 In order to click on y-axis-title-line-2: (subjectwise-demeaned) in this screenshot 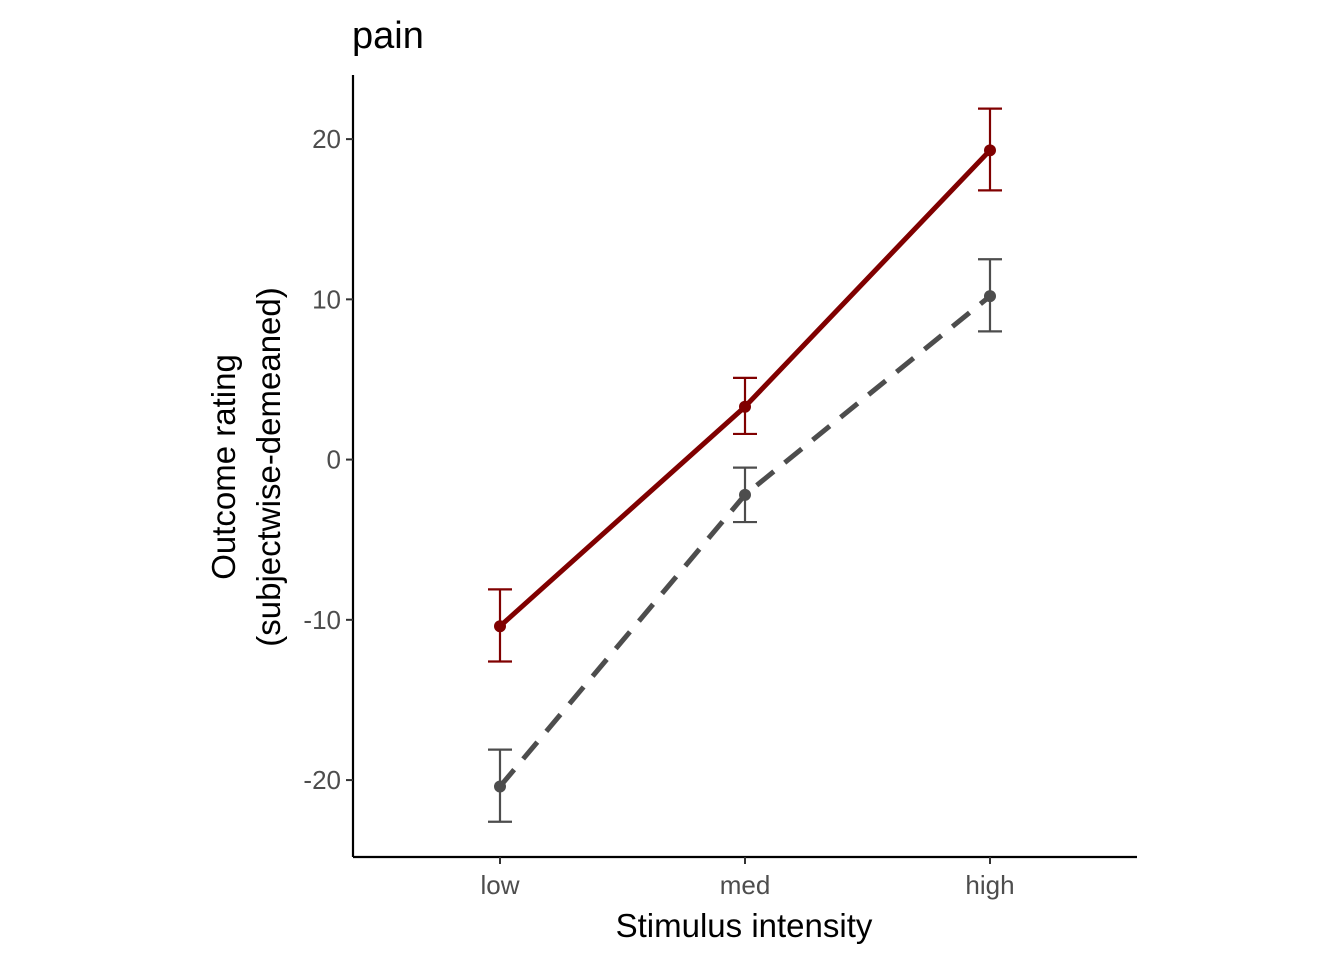, I will do `click(268, 467)`.